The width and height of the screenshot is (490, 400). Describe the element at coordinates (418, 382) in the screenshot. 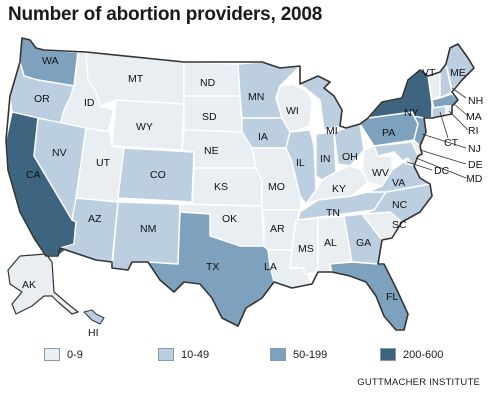

I see `source-credit: GUTTMACHER INSTITUTE` at that location.